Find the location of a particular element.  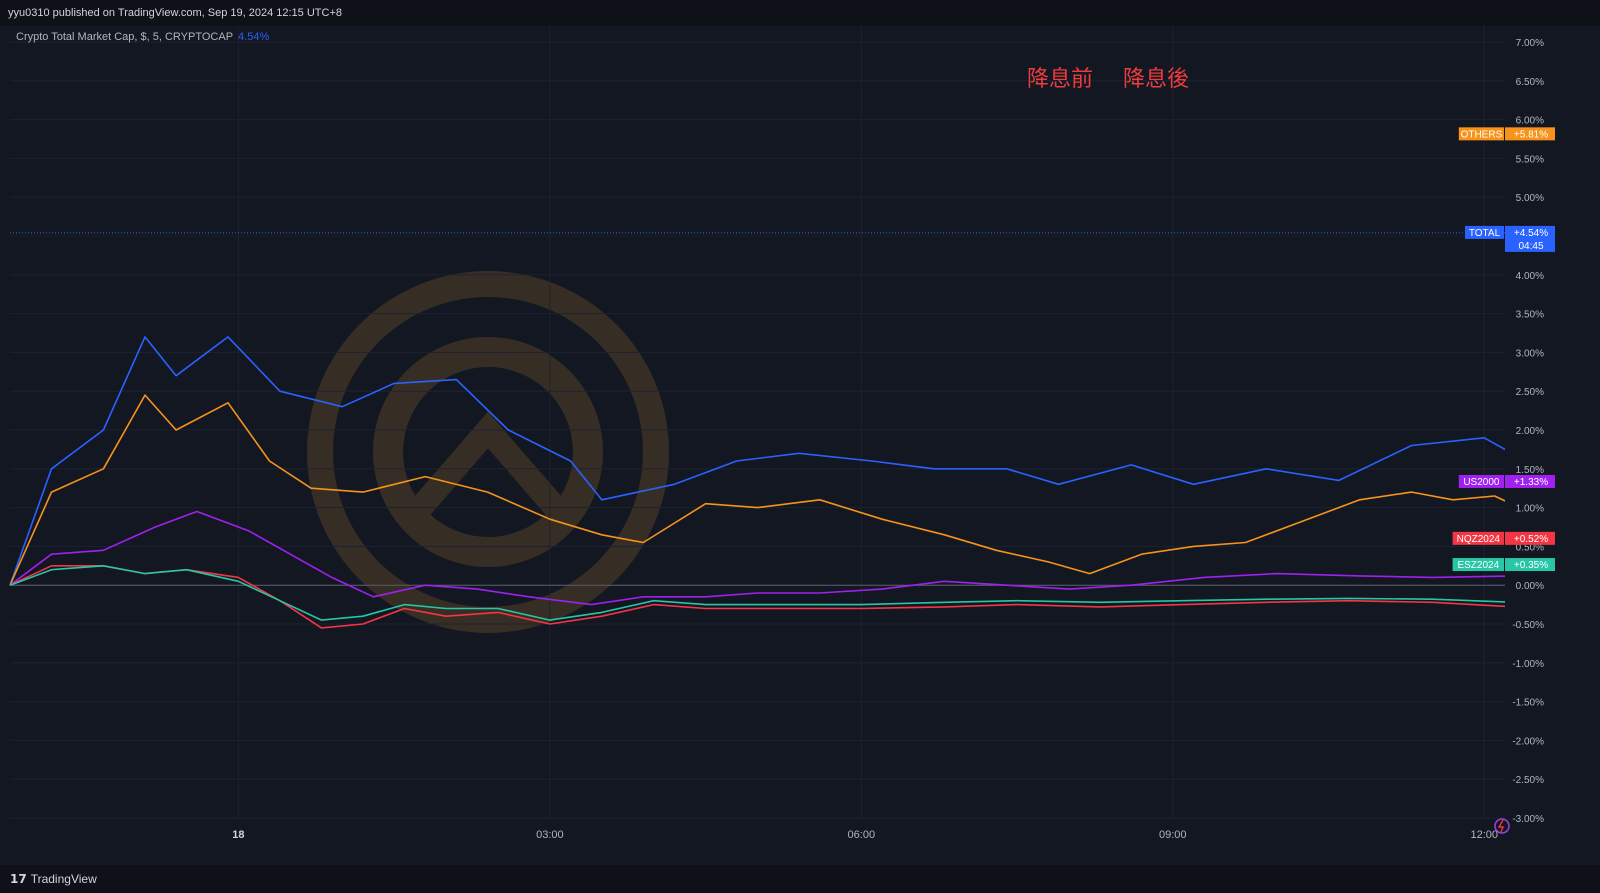

price-tag-name: TOTAL is located at coordinates (1485, 233).